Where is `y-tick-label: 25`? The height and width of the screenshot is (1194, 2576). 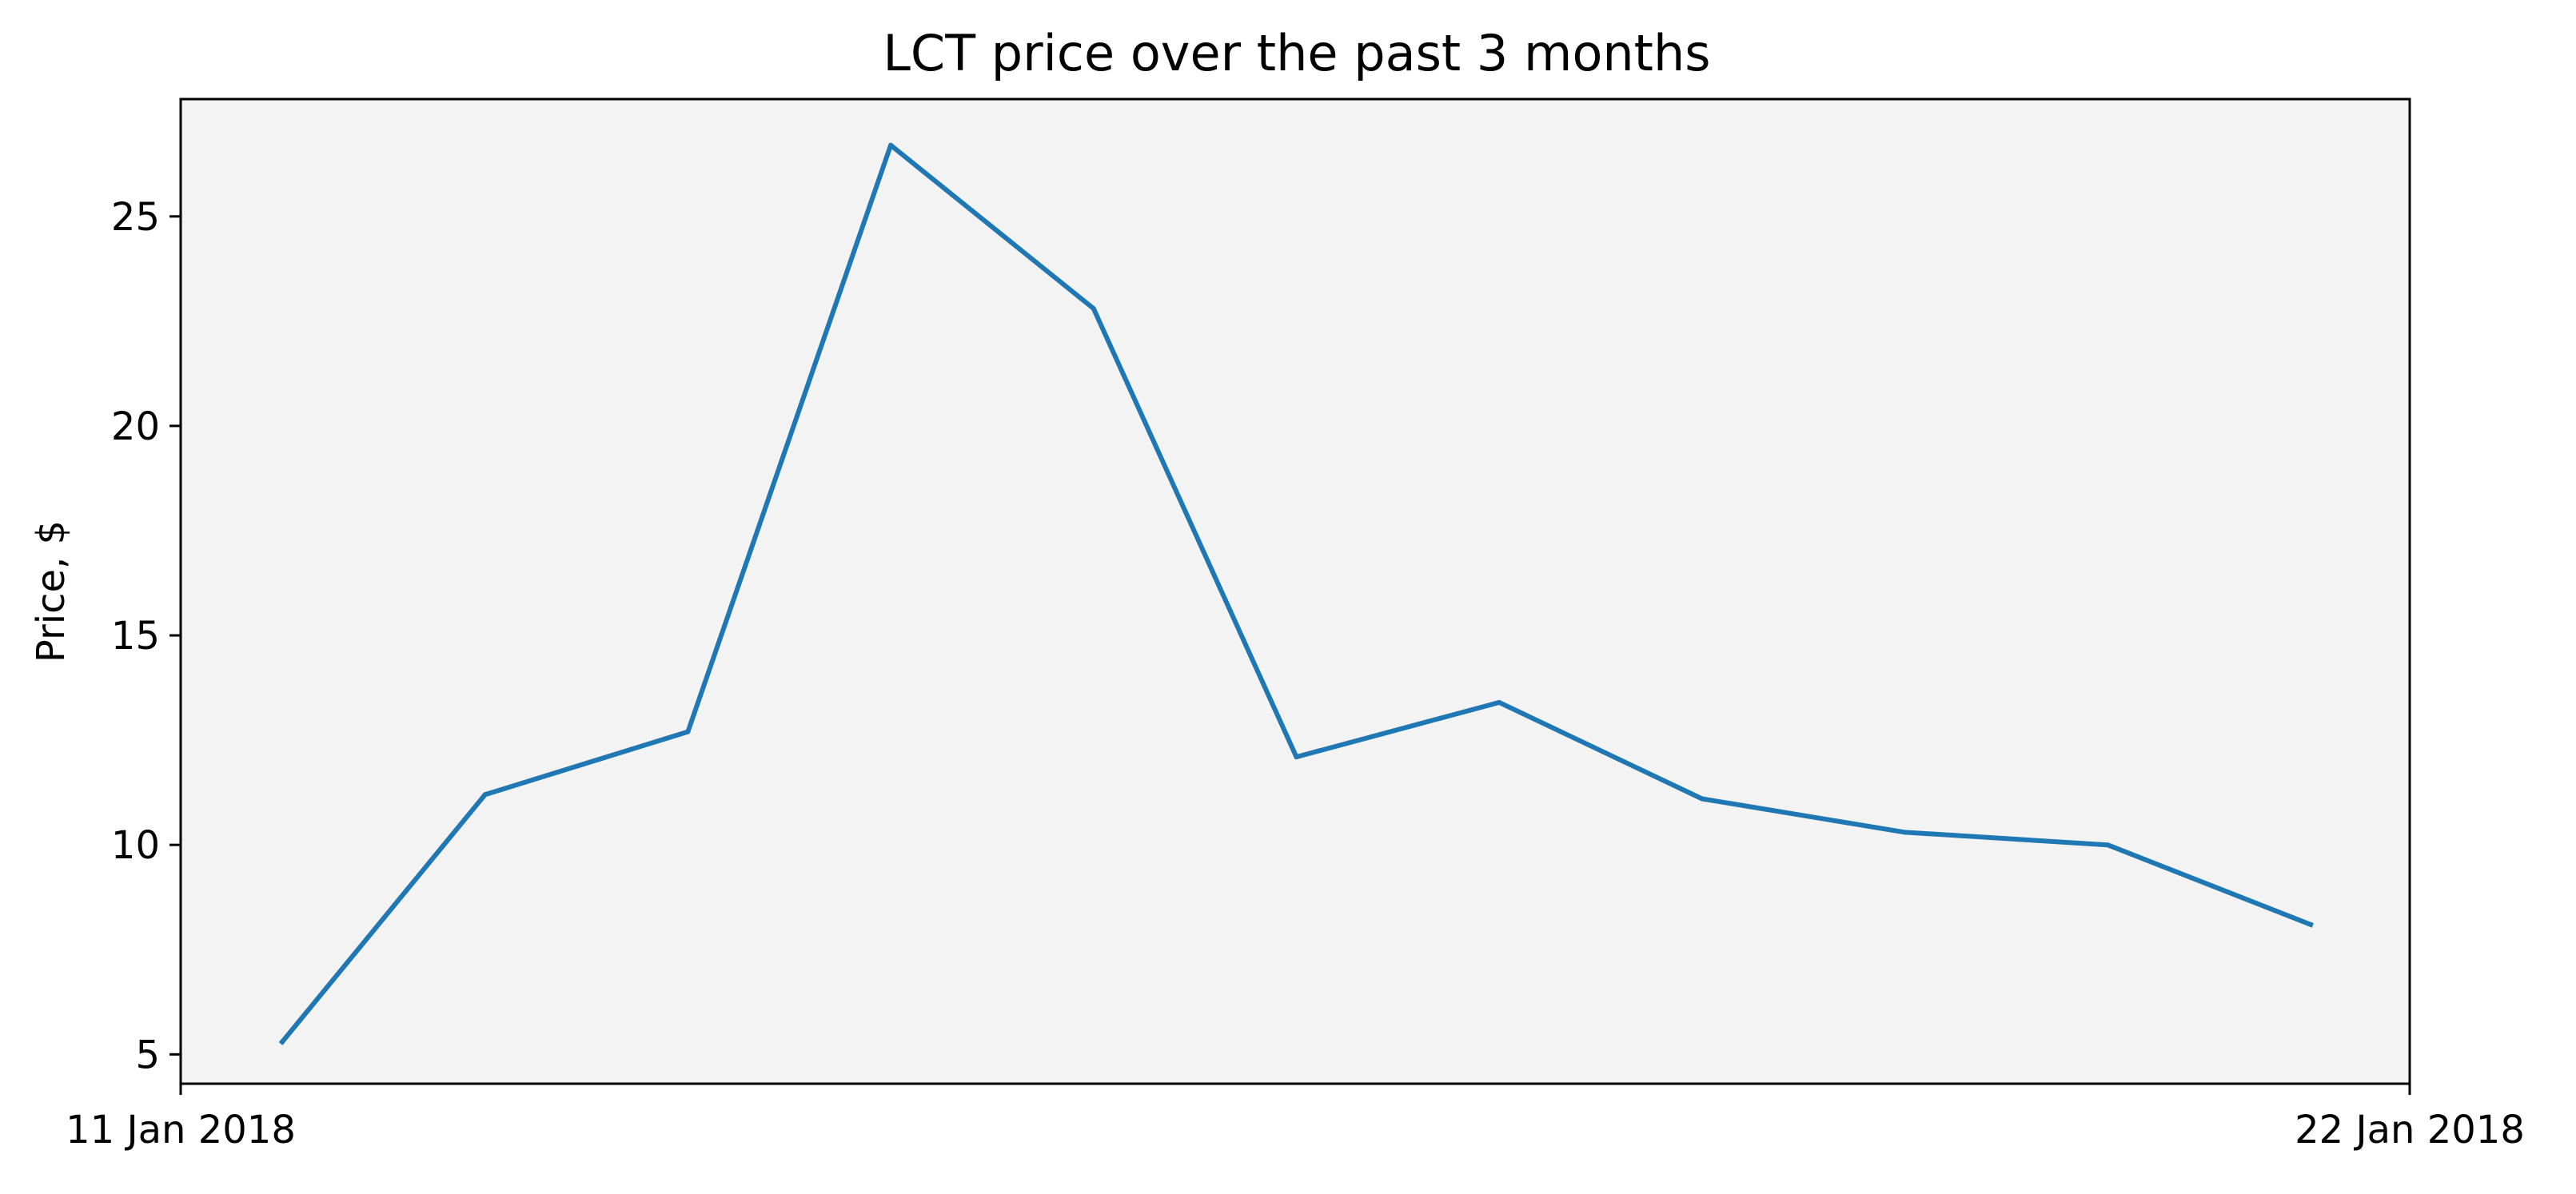
y-tick-label: 25 is located at coordinates (135, 217).